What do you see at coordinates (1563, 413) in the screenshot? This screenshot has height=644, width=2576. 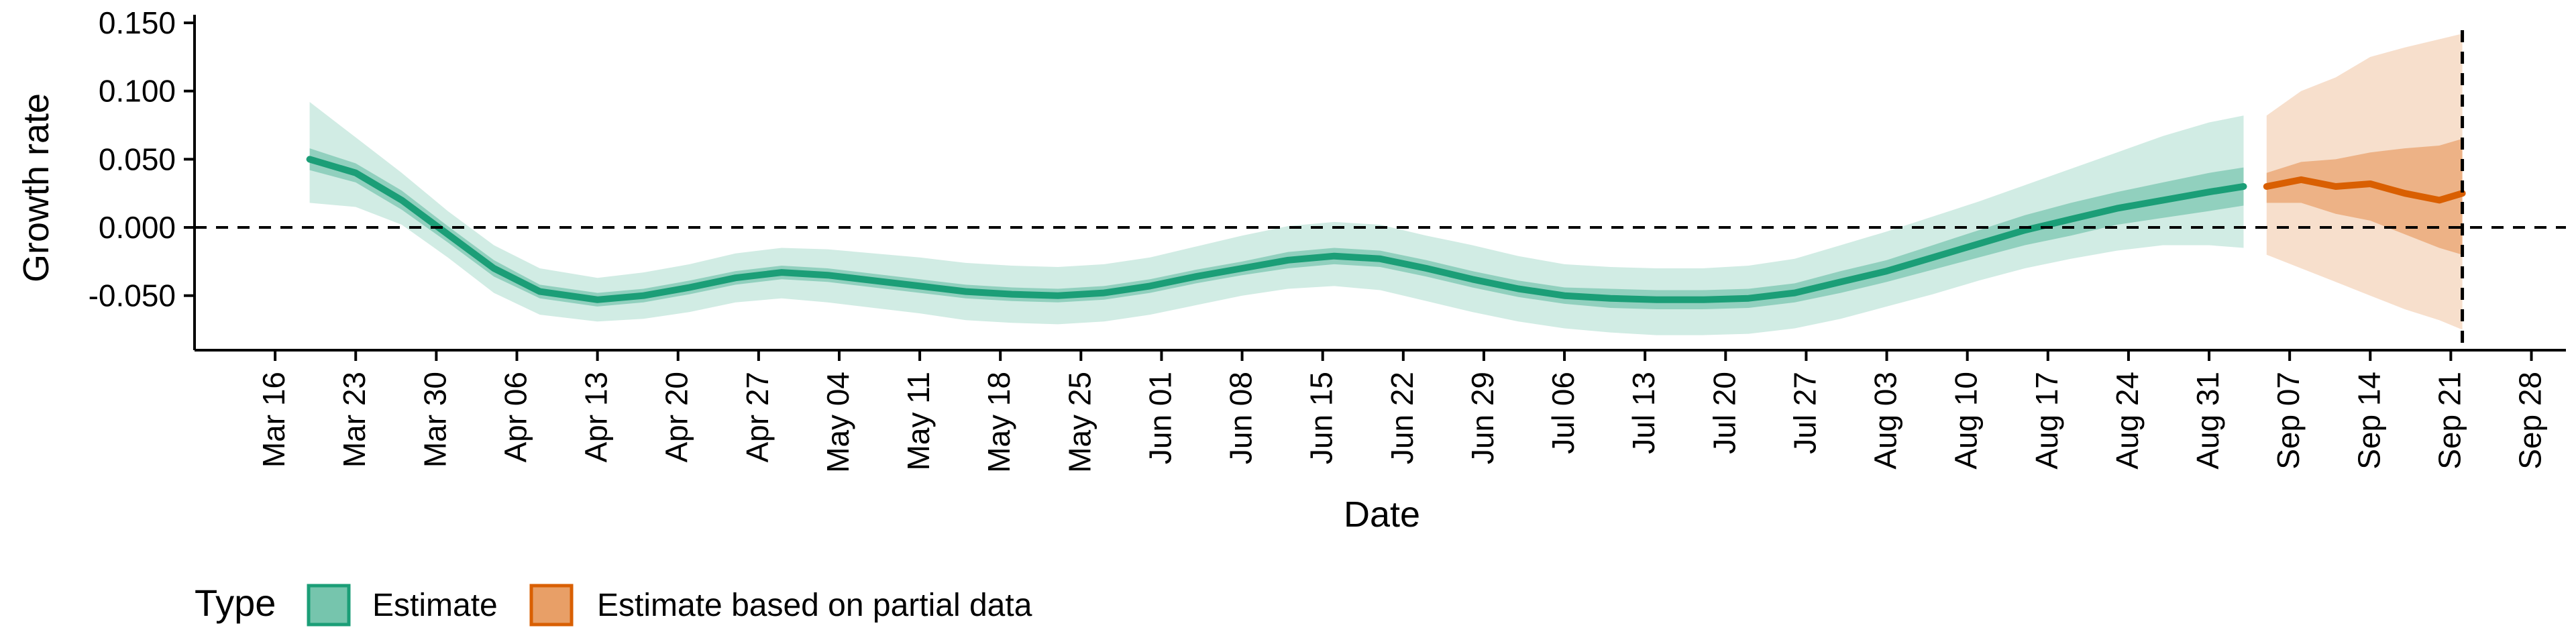 I see `x-tick-label: Jul 06` at bounding box center [1563, 413].